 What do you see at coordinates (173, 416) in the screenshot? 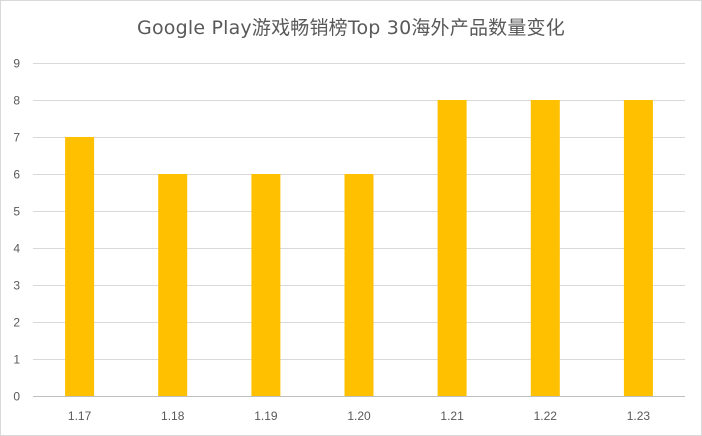
I see `x-tick-label: 1.18` at bounding box center [173, 416].